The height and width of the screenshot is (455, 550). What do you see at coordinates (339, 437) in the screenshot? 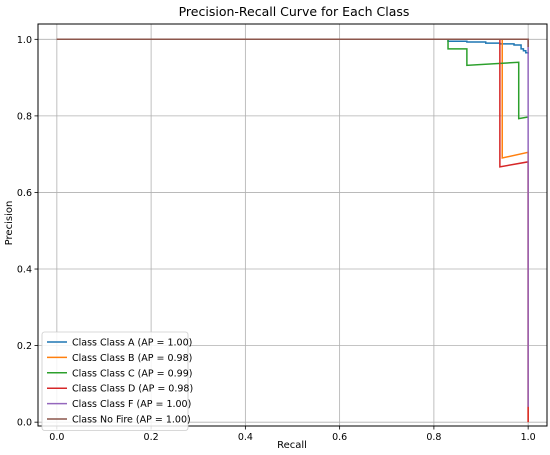
I see `x-tick-label: 0.6` at bounding box center [339, 437].